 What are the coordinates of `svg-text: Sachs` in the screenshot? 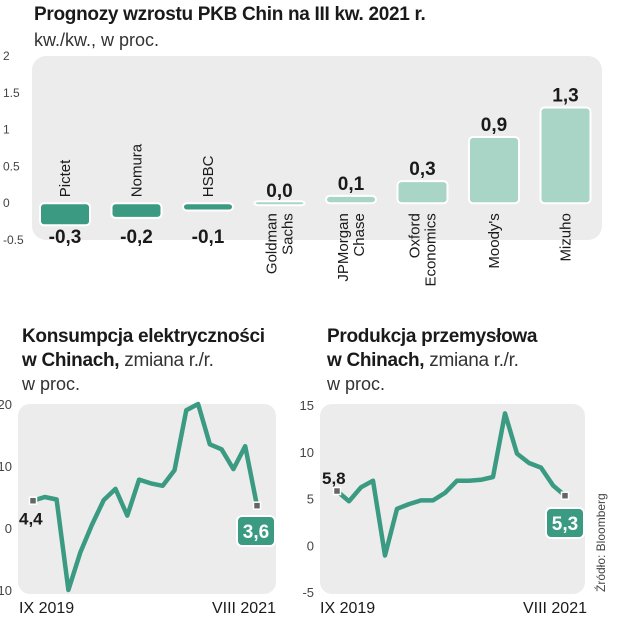 It's located at (288, 234).